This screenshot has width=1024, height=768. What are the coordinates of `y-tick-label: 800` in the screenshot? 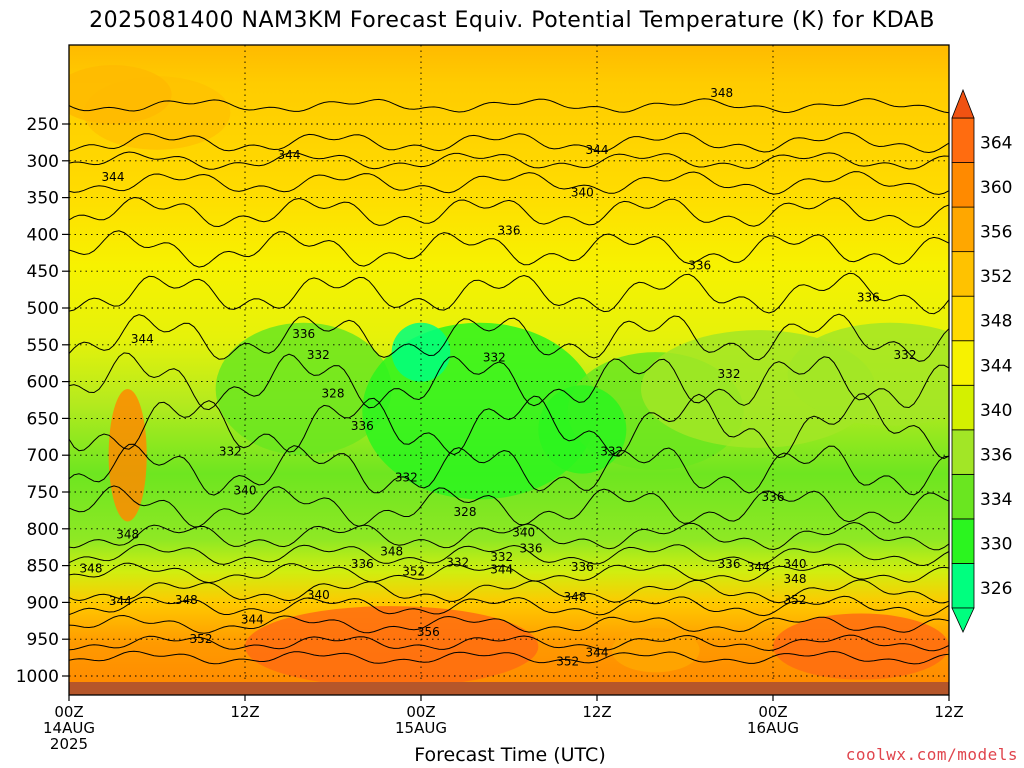 It's located at (43, 530).